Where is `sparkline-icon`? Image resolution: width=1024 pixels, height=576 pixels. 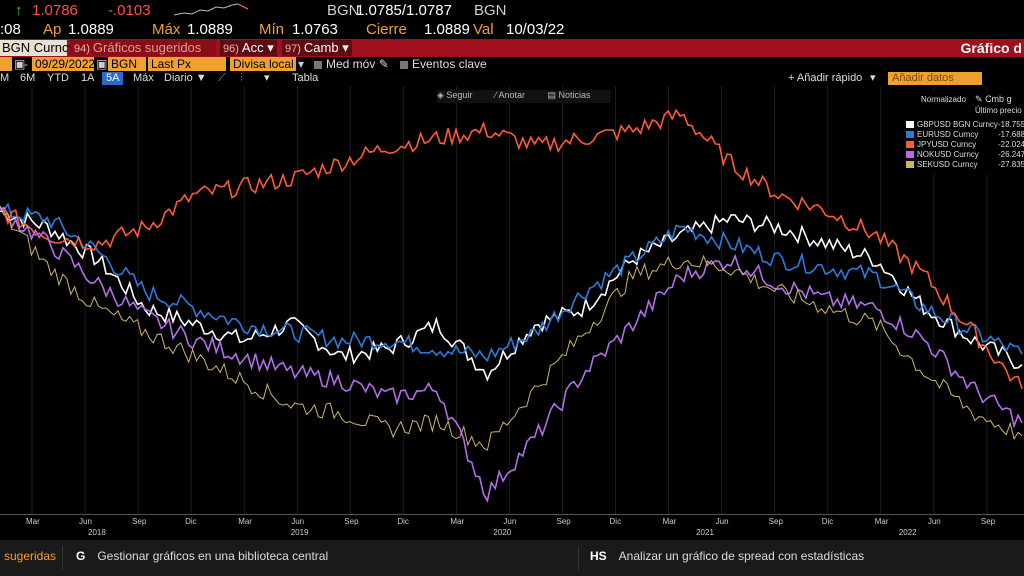
sparkline-icon is located at coordinates (211, 9).